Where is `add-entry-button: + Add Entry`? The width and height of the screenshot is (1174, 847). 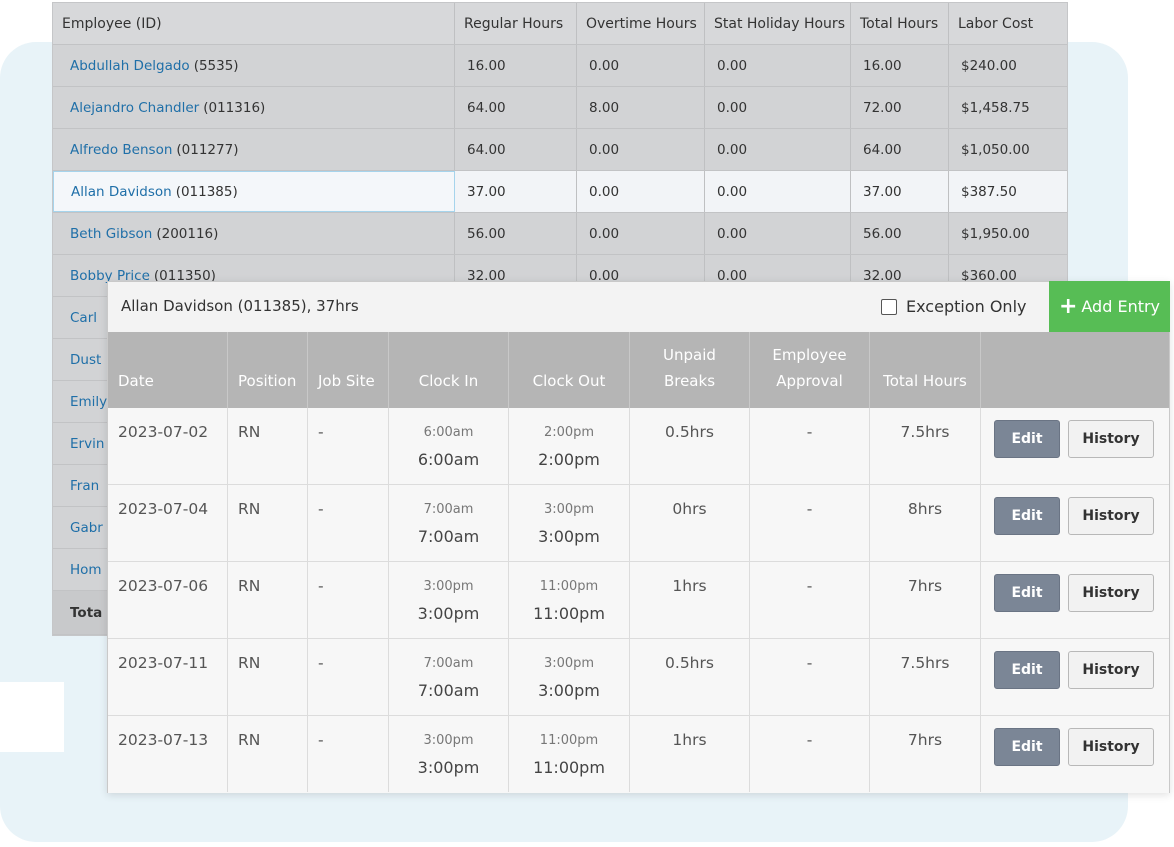 add-entry-button: + Add Entry is located at coordinates (1109, 306).